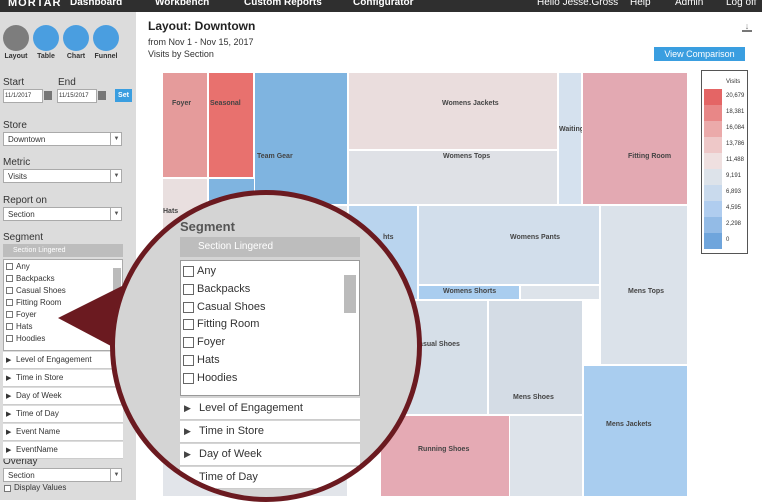 The image size is (762, 502). What do you see at coordinates (20, 461) in the screenshot?
I see `label: Overlay` at bounding box center [20, 461].